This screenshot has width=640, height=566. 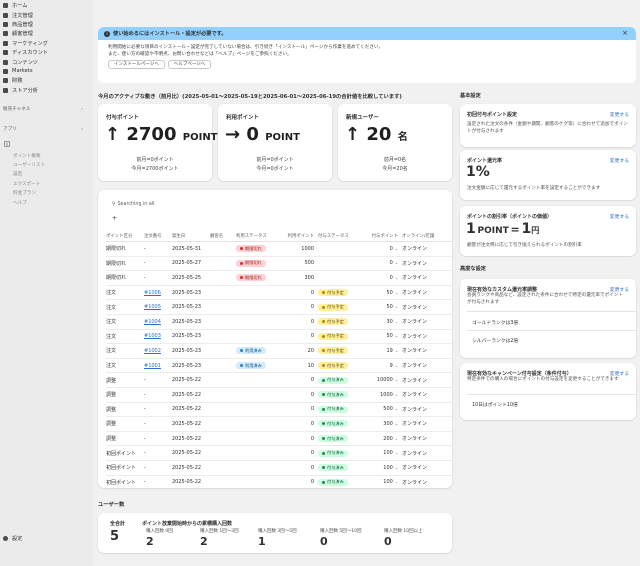 What do you see at coordinates (18, 175) in the screenshot?
I see `app-subitem: 設定` at bounding box center [18, 175].